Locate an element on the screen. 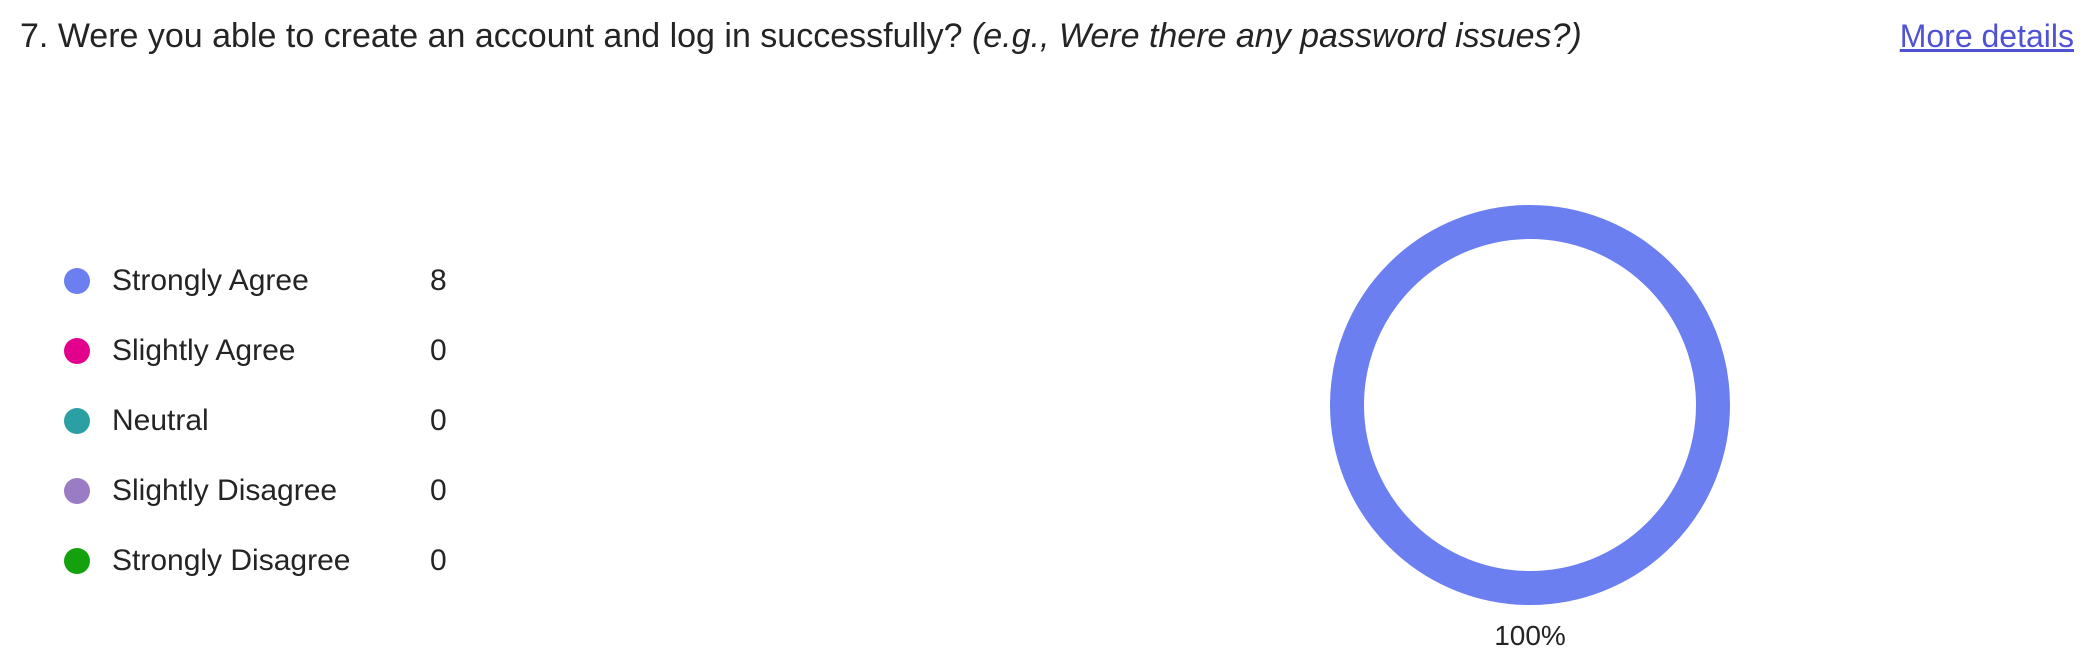 The height and width of the screenshot is (670, 2090). legend-item: Slightly Agree 0 is located at coordinates (267, 351).